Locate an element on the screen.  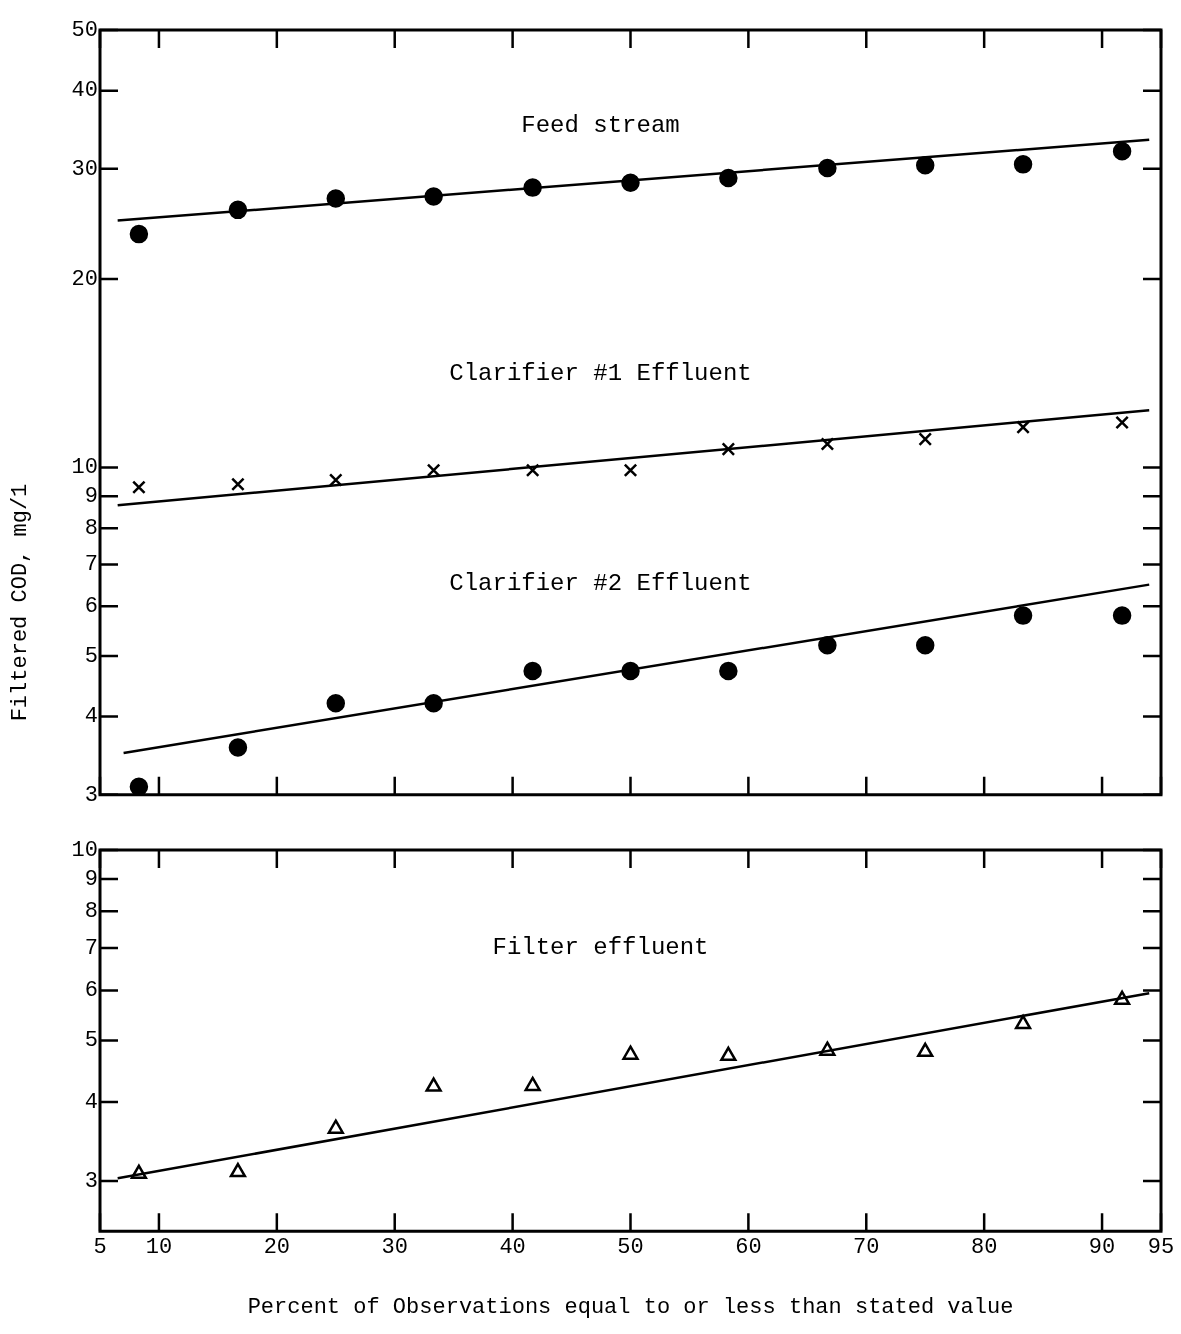
x-tick-label: 60 is located at coordinates (748, 1248).